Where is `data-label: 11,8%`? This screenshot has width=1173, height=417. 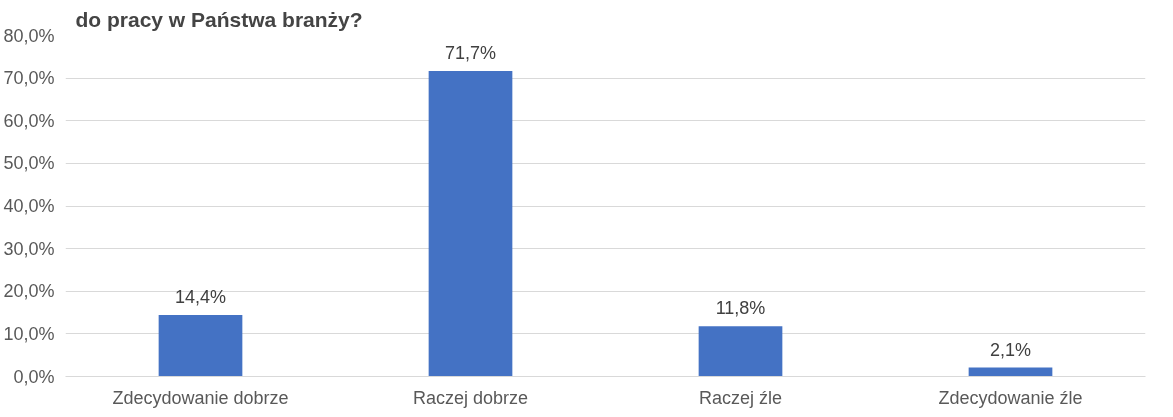
data-label: 11,8% is located at coordinates (740, 308).